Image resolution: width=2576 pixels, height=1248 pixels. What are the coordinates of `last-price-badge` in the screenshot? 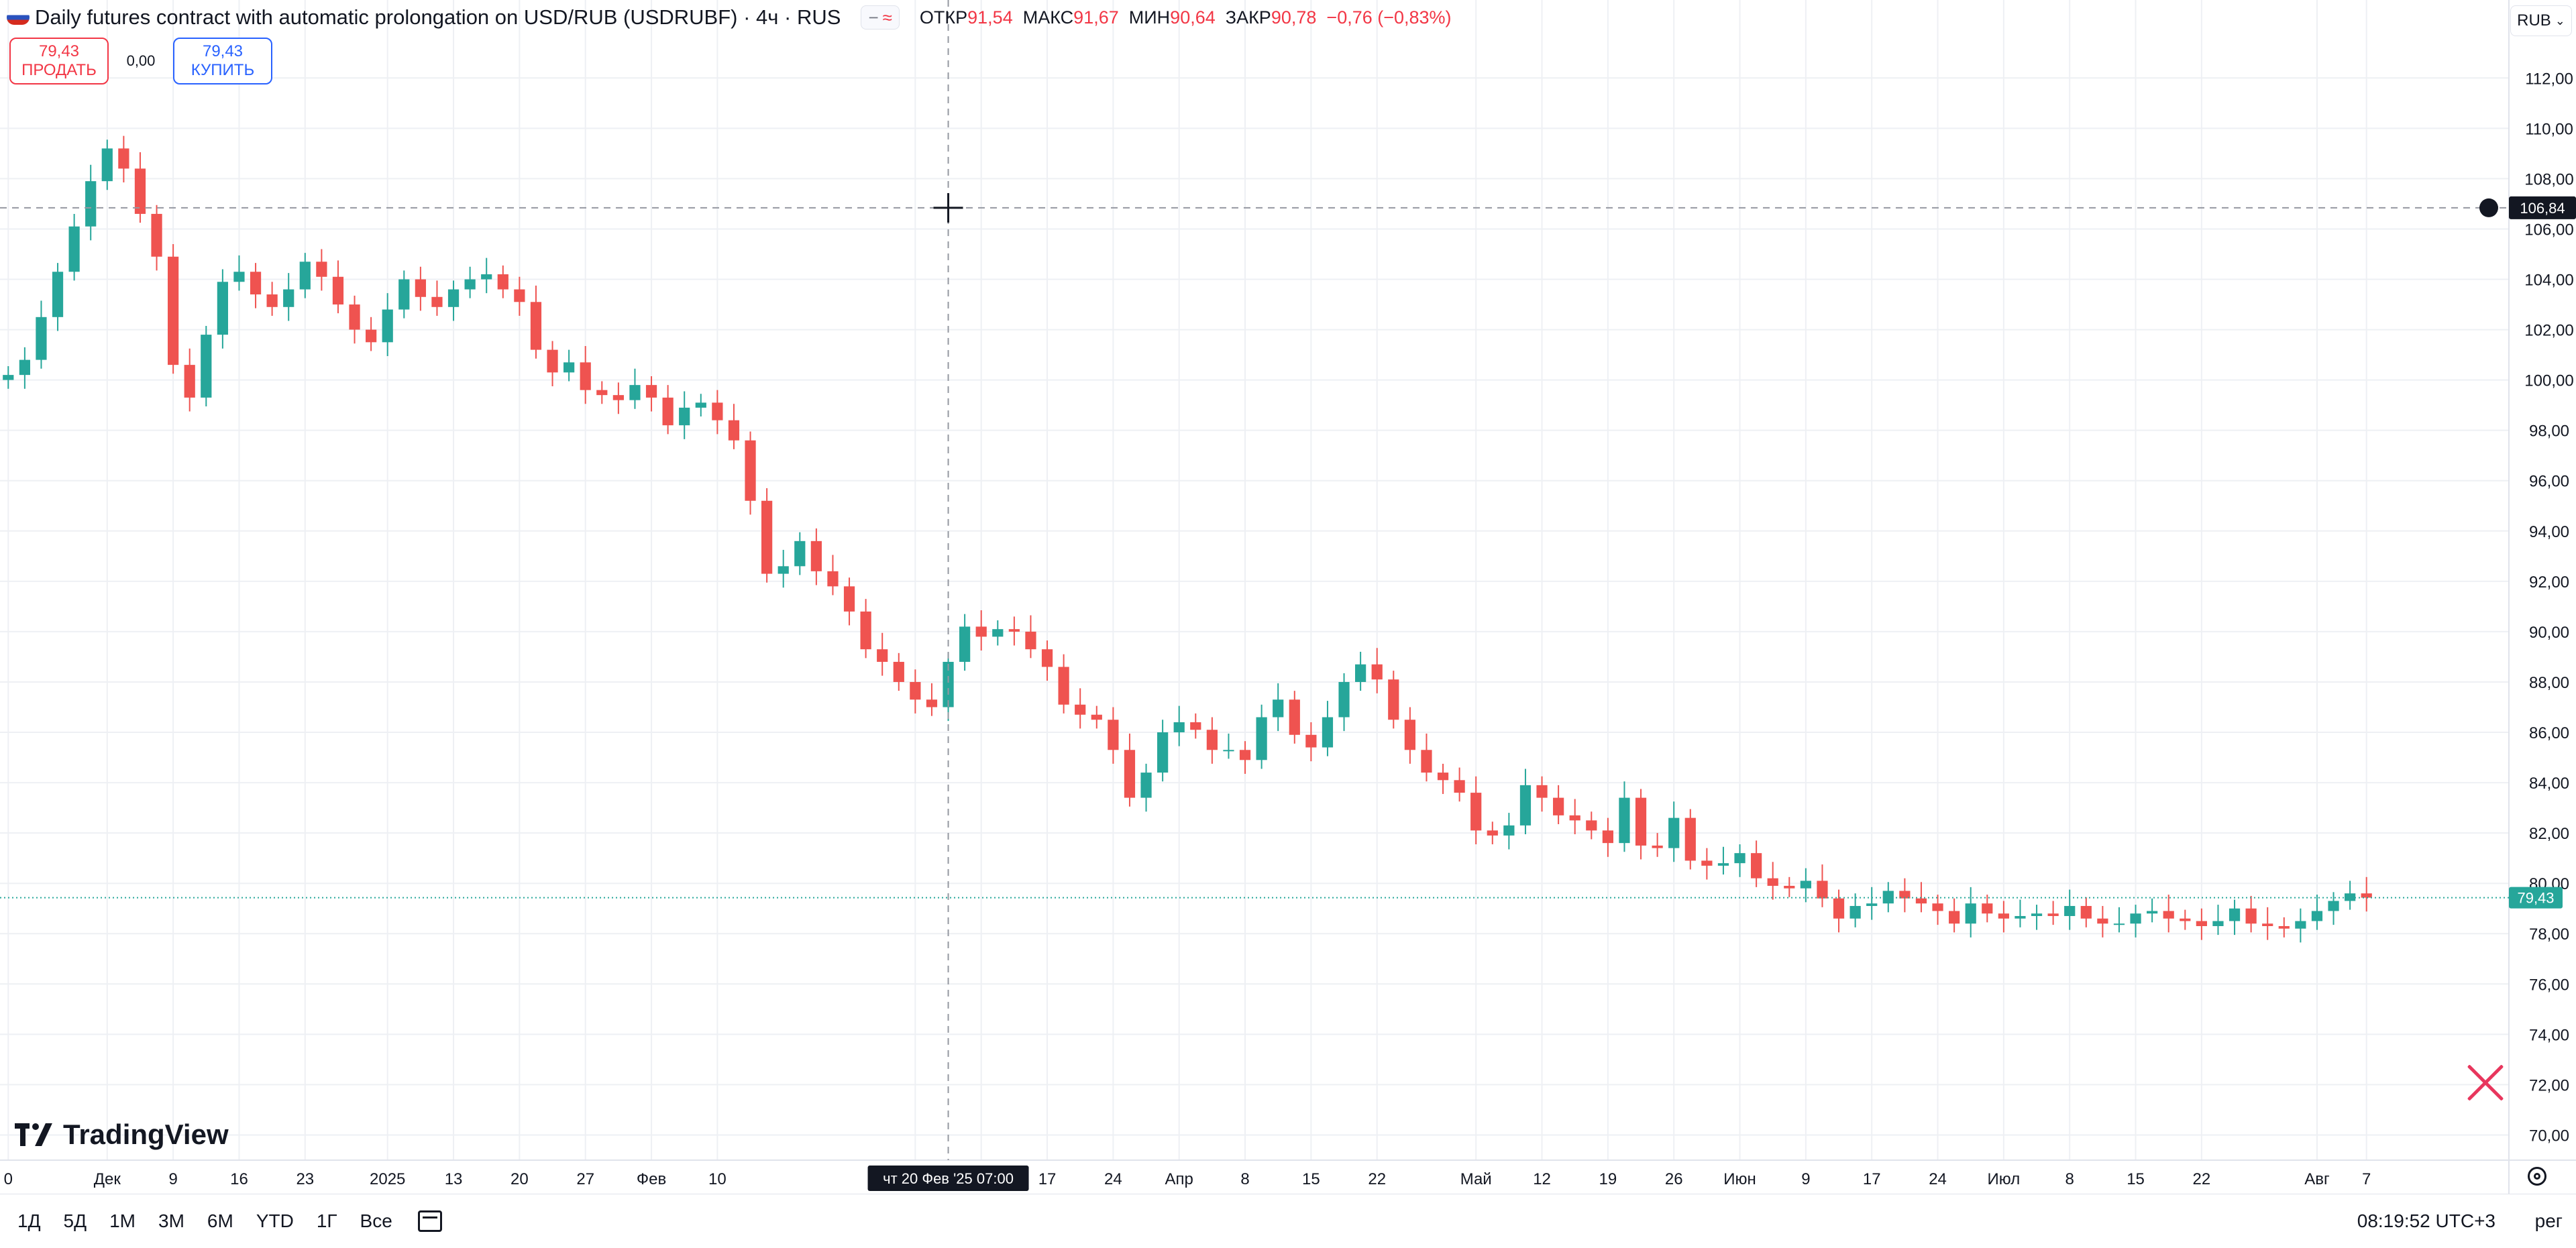 It's located at (2536, 898).